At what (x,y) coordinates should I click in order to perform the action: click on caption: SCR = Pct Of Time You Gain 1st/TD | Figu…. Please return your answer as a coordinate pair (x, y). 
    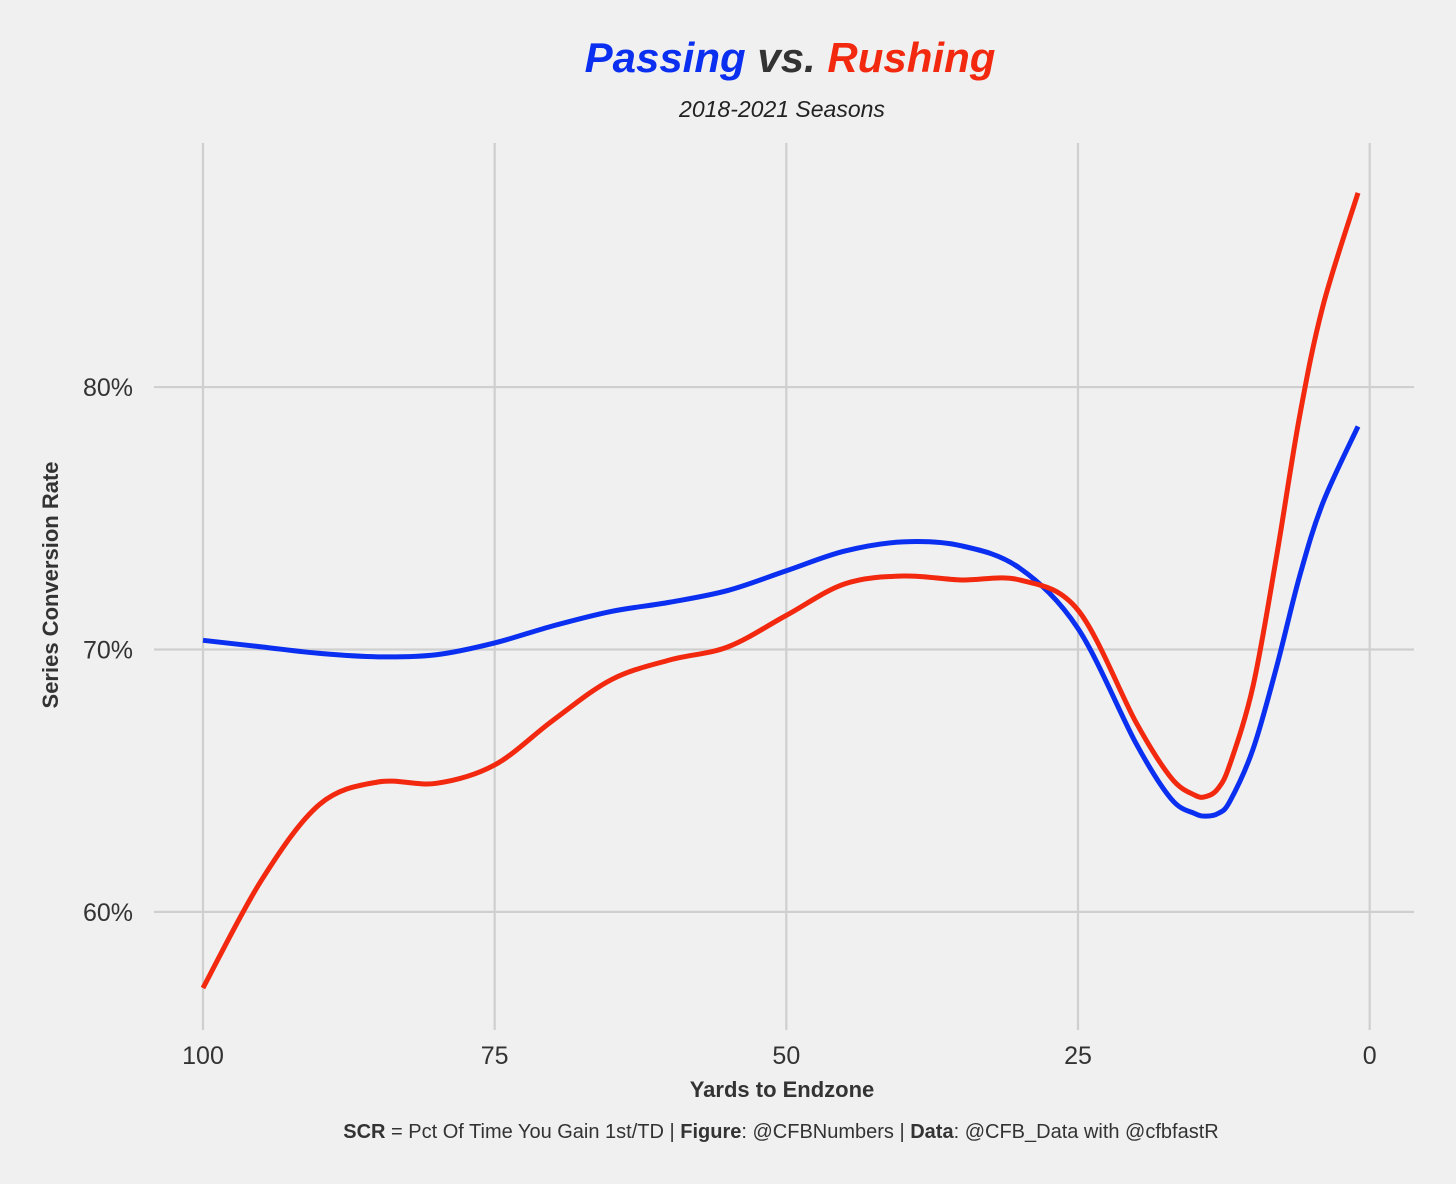
    Looking at the image, I should click on (780, 1132).